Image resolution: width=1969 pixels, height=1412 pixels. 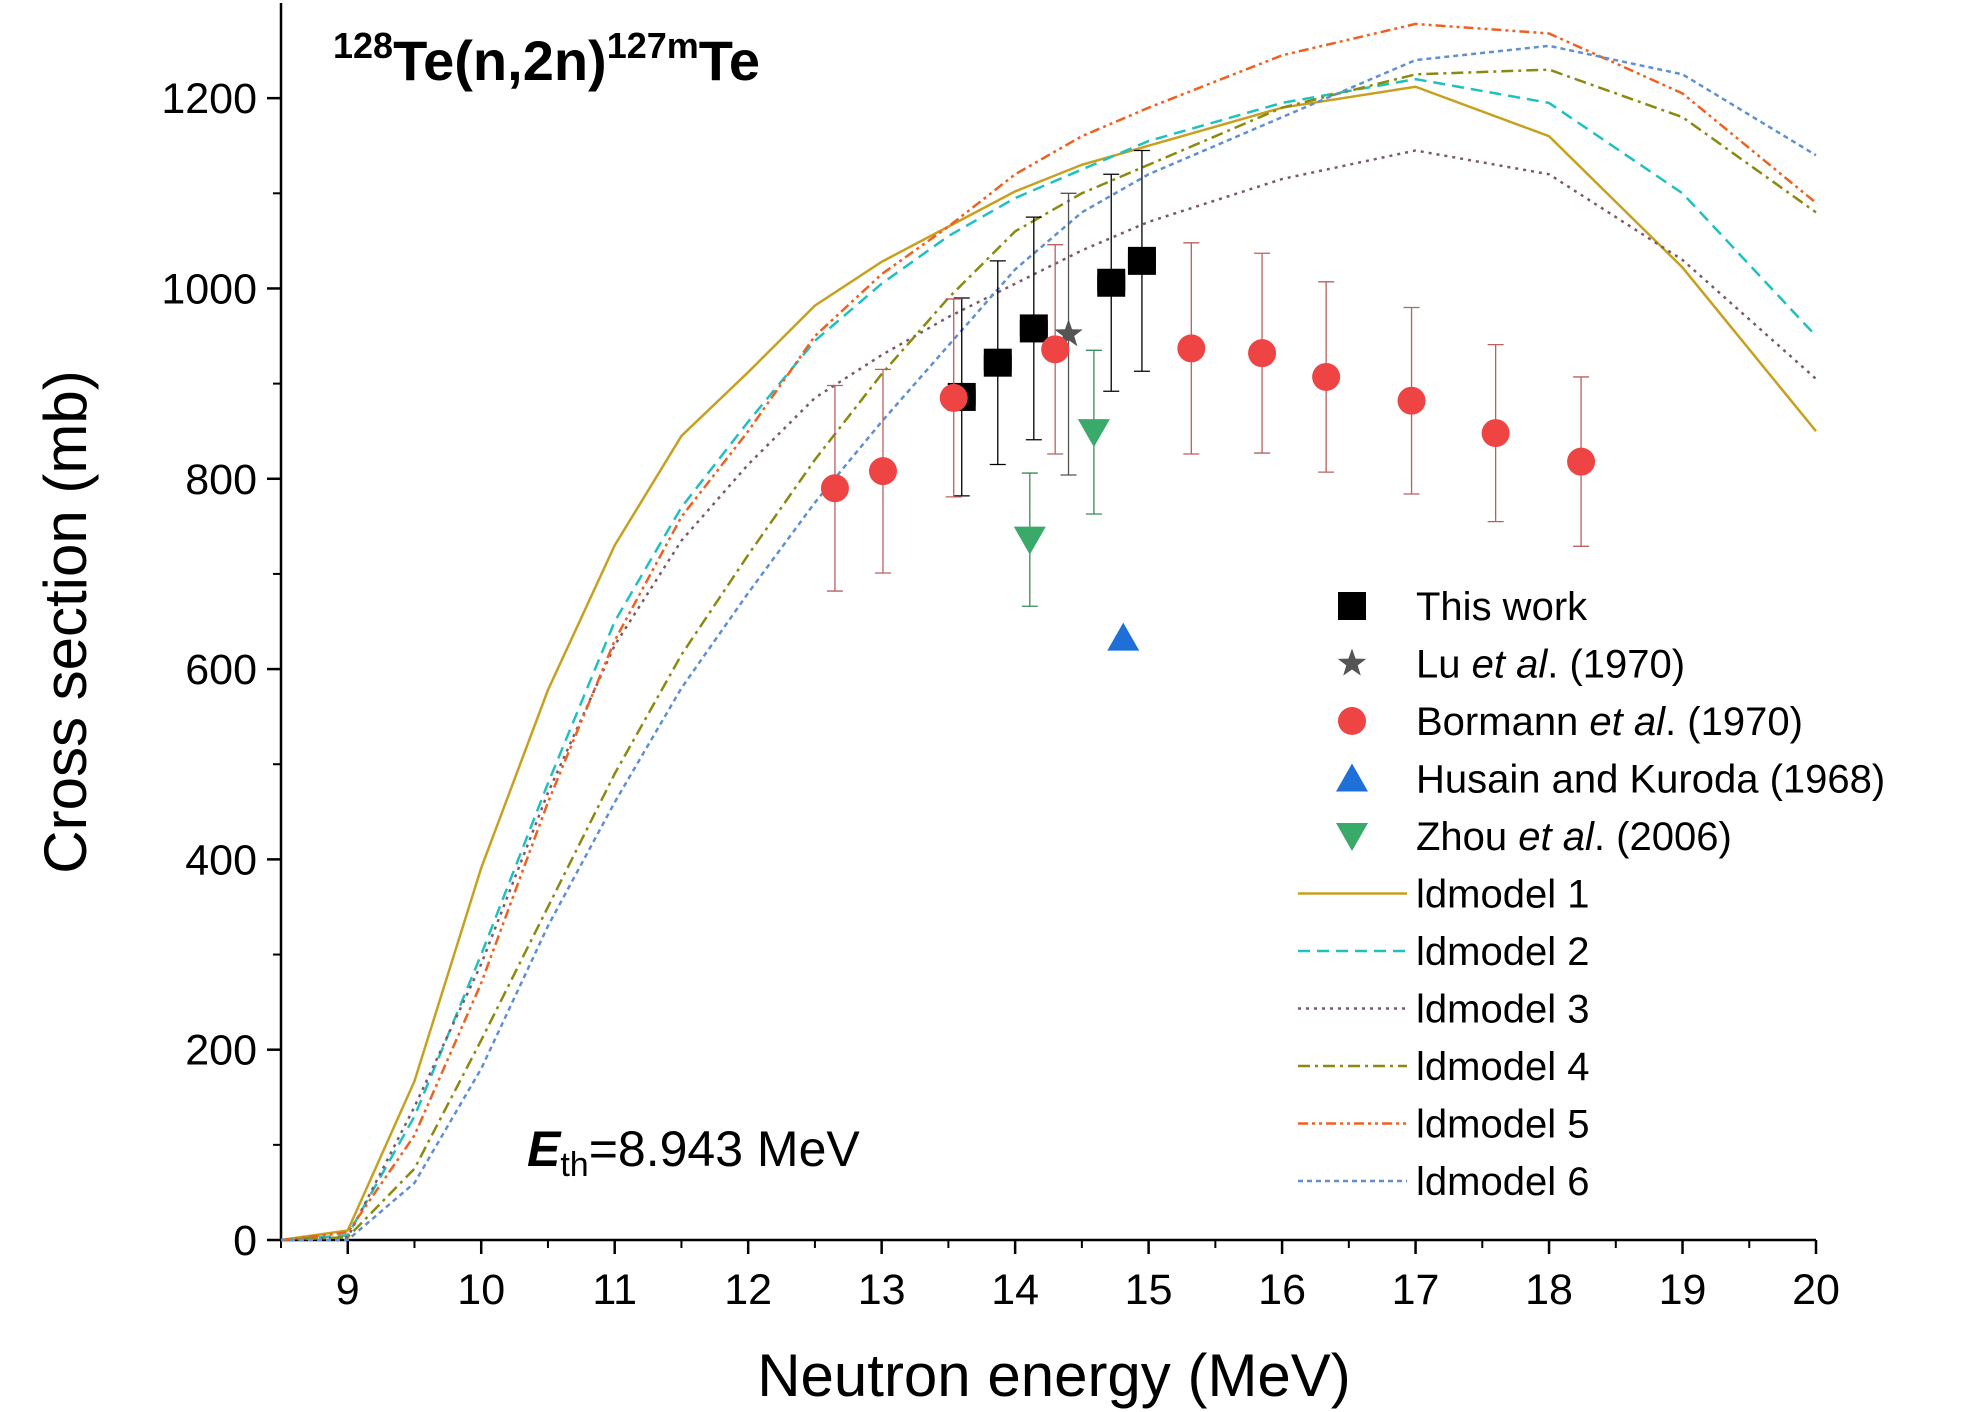 What do you see at coordinates (1502, 895) in the screenshot?
I see `legend-label: ldmodel 1` at bounding box center [1502, 895].